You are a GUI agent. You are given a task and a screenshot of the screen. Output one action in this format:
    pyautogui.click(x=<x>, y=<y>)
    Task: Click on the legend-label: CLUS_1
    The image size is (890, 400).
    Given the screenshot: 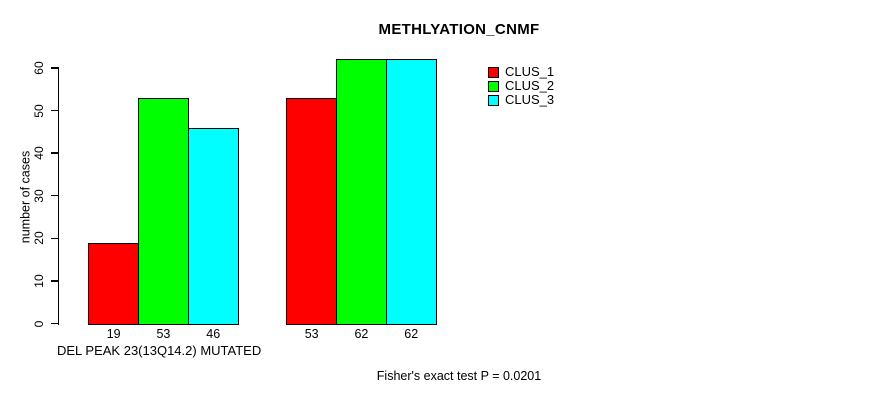 What is the action you would take?
    pyautogui.click(x=530, y=71)
    